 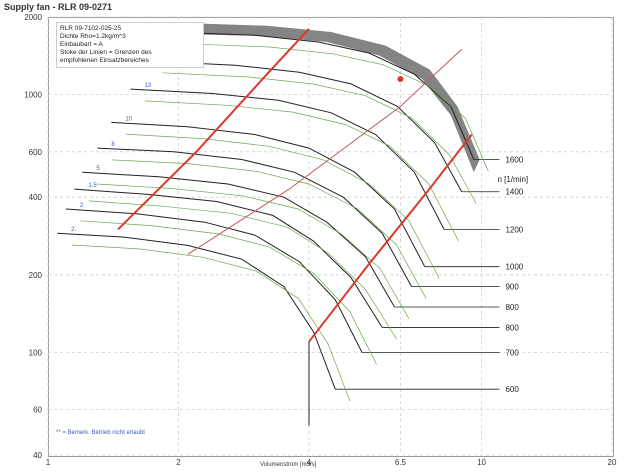 I want to click on x-tick-label: 1, so click(x=48, y=462).